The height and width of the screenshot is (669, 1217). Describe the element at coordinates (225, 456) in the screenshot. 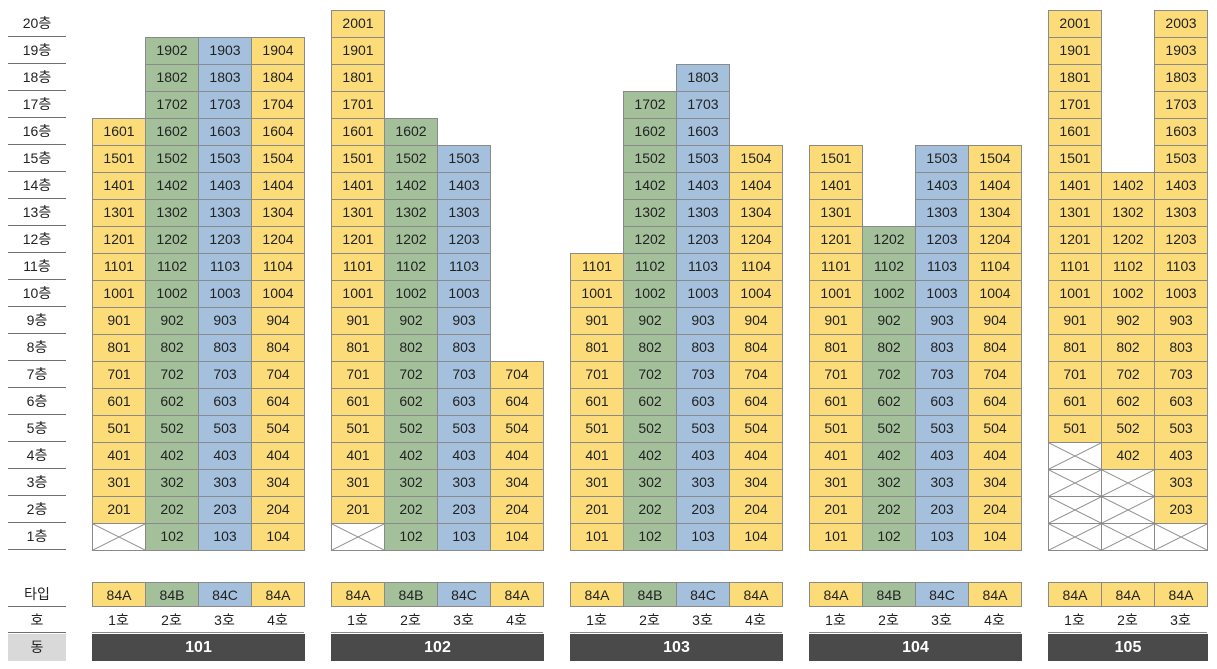

I see `unit-cell-101-403: 403` at that location.